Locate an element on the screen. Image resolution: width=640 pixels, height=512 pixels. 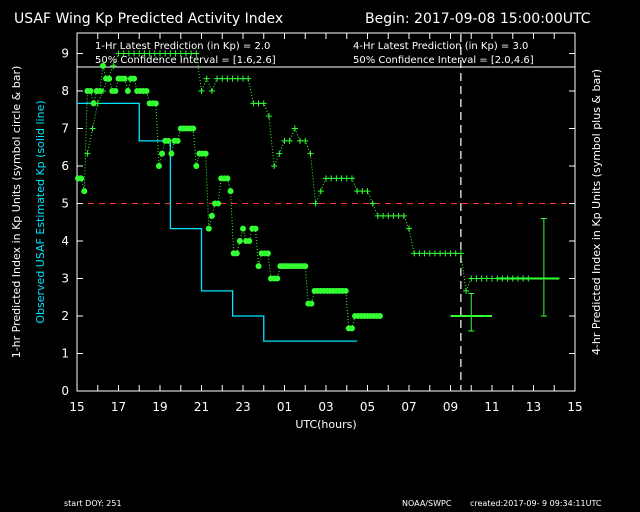
ci-1hr: 50% Confidence Interval = [1.6,2.6] is located at coordinates (185, 60).